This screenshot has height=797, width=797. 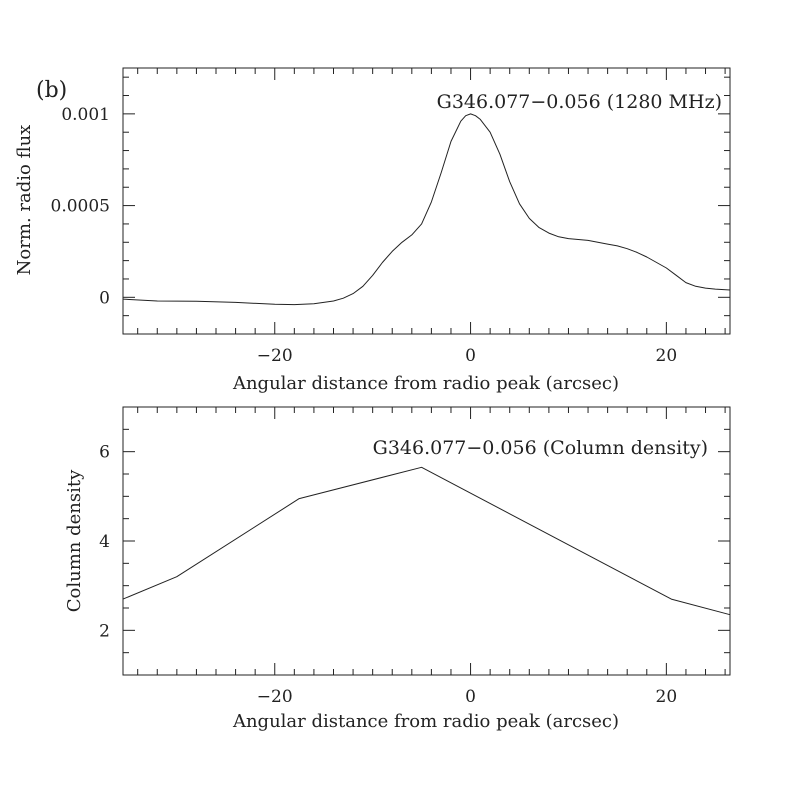 What do you see at coordinates (470, 697) in the screenshot?
I see `column-density-x-tick-label: 0` at bounding box center [470, 697].